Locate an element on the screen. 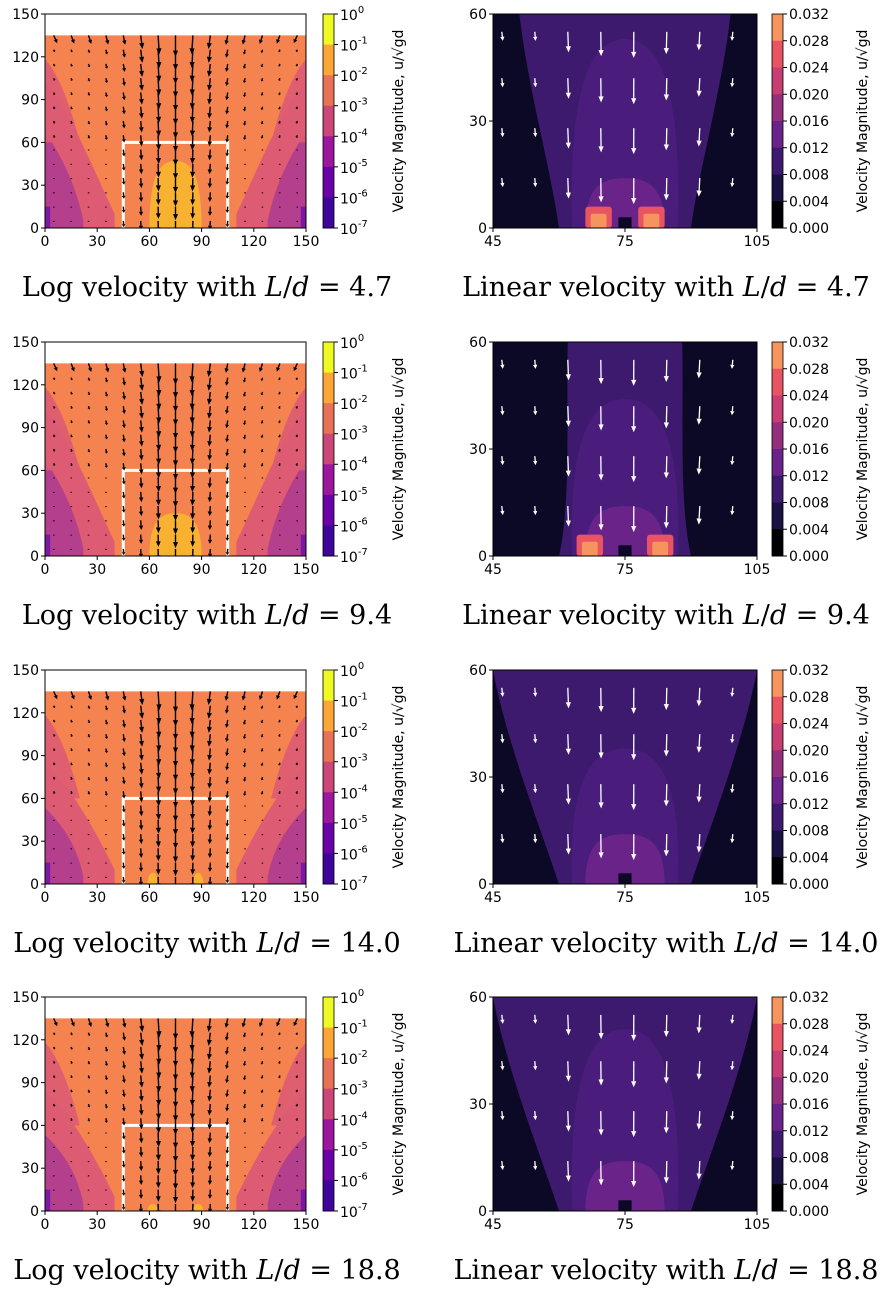 This screenshot has width=885, height=1289. vector-1-8-head is located at coordinates (193, 872).